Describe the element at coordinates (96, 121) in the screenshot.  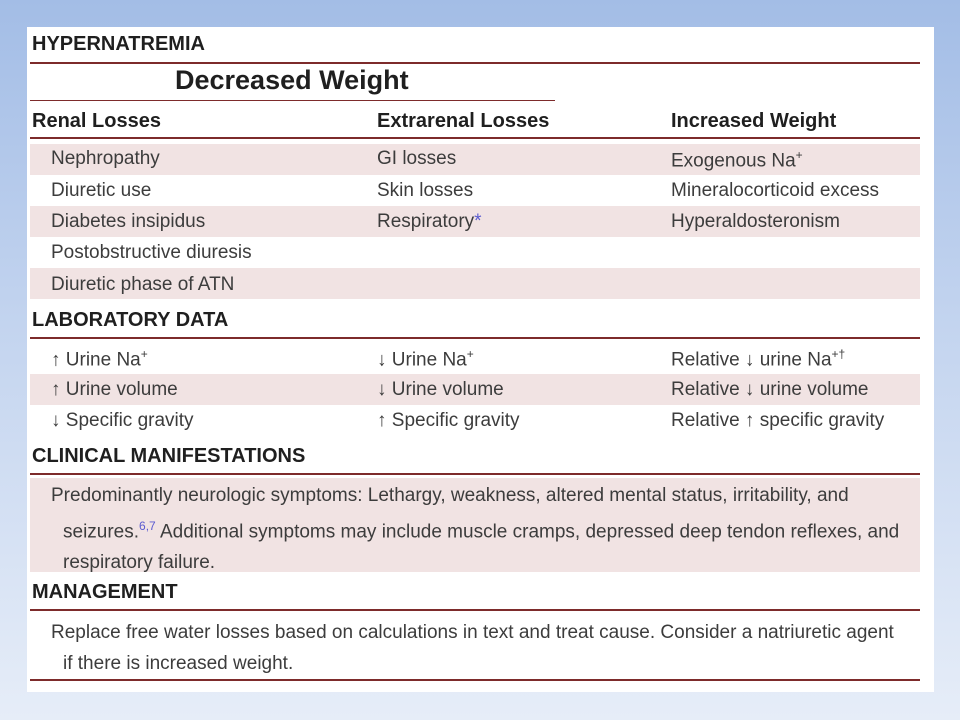
I see `column-header-renal: Renal Losses` at that location.